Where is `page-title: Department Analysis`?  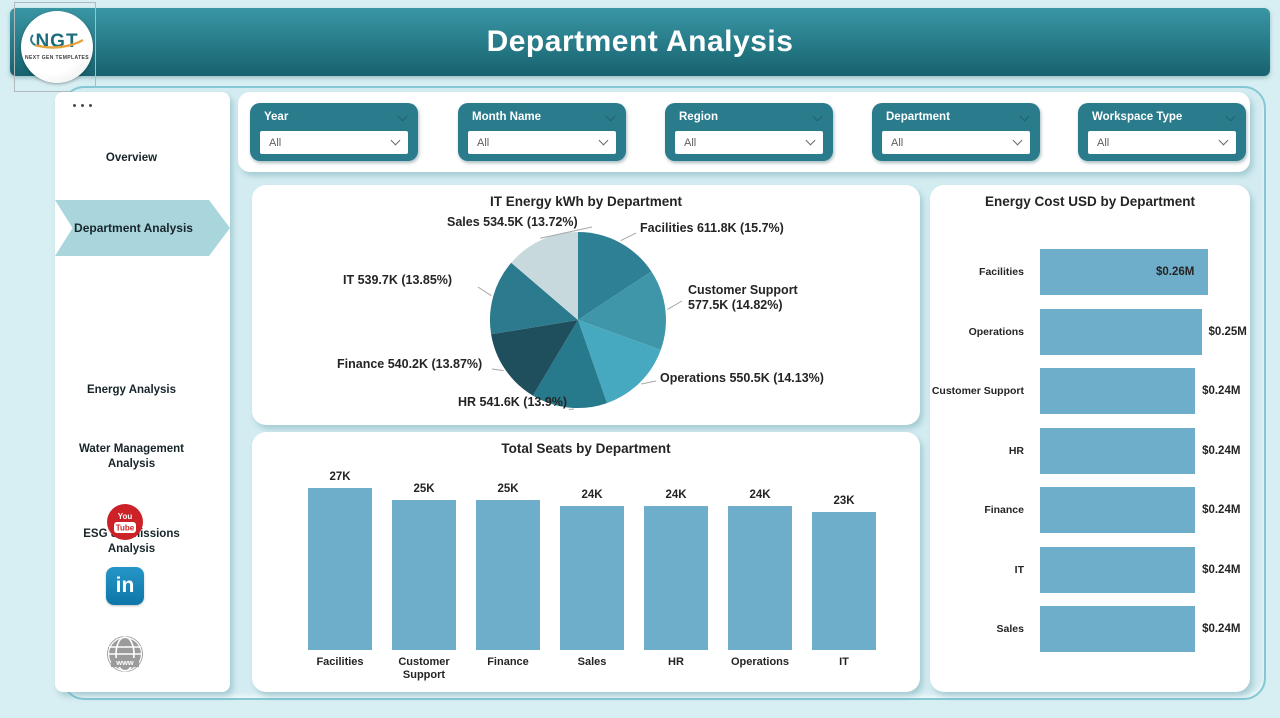 page-title: Department Analysis is located at coordinates (640, 41).